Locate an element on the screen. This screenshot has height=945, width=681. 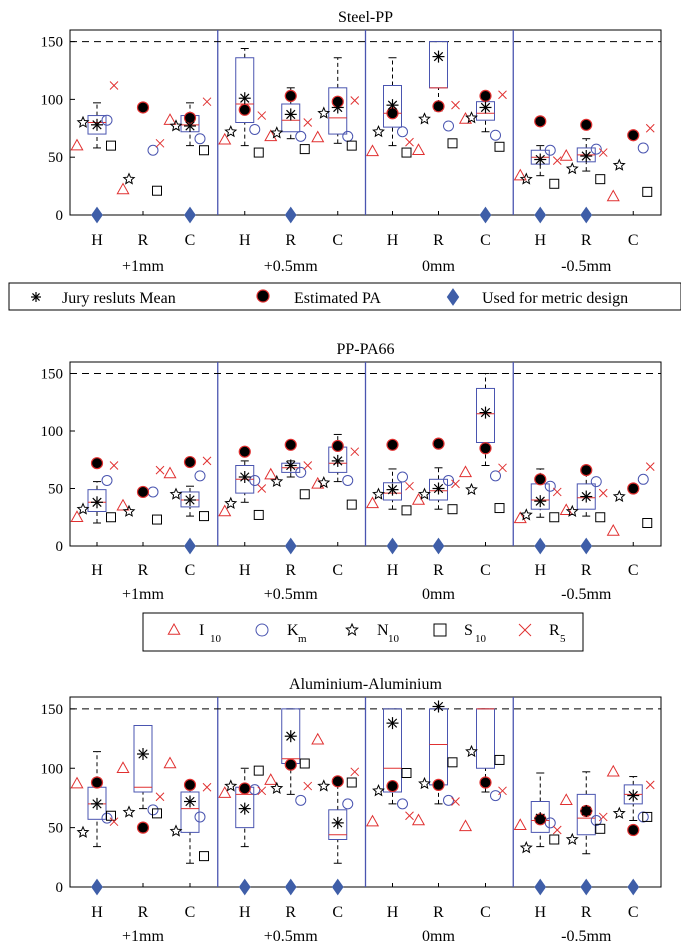
y-tick-label: 100 is located at coordinates (52, 100).